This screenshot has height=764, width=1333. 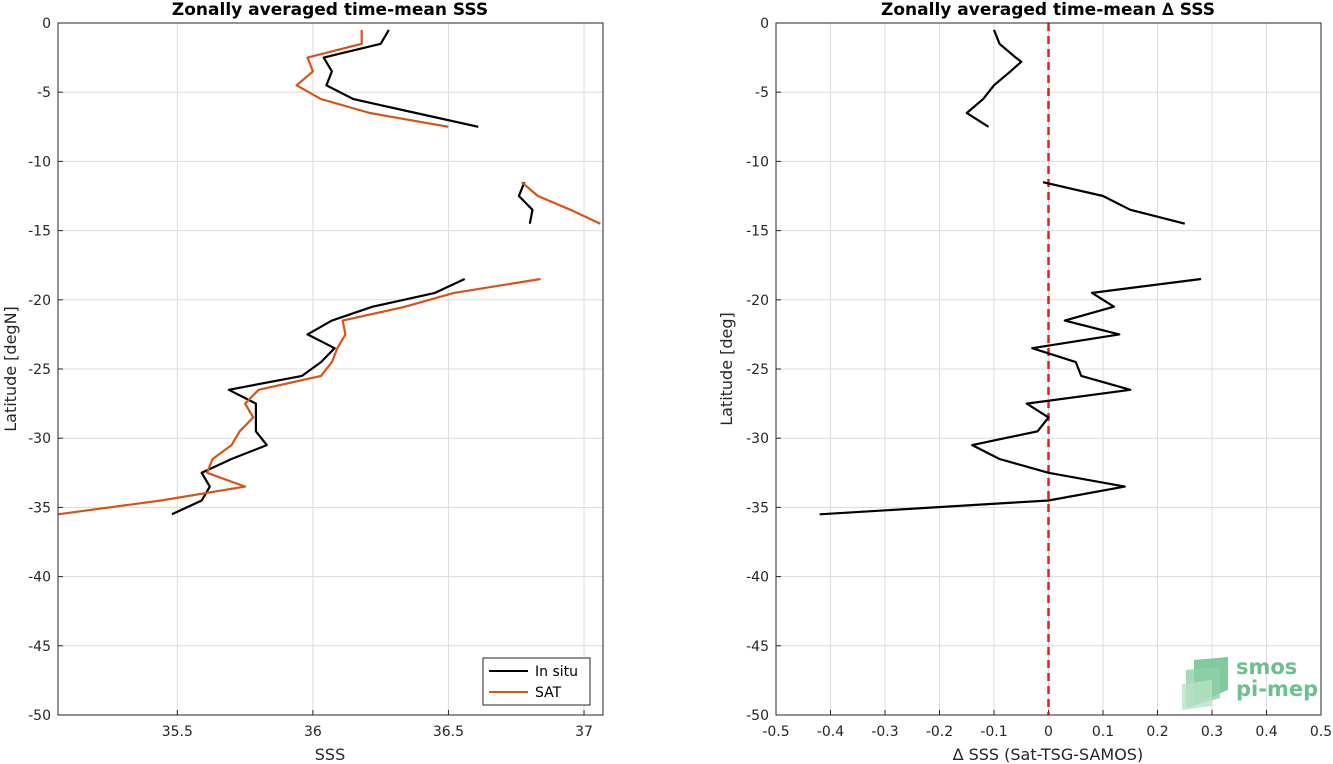 I want to click on smos-pi-mep-logo: smos pi-mep, so click(x=1250, y=682).